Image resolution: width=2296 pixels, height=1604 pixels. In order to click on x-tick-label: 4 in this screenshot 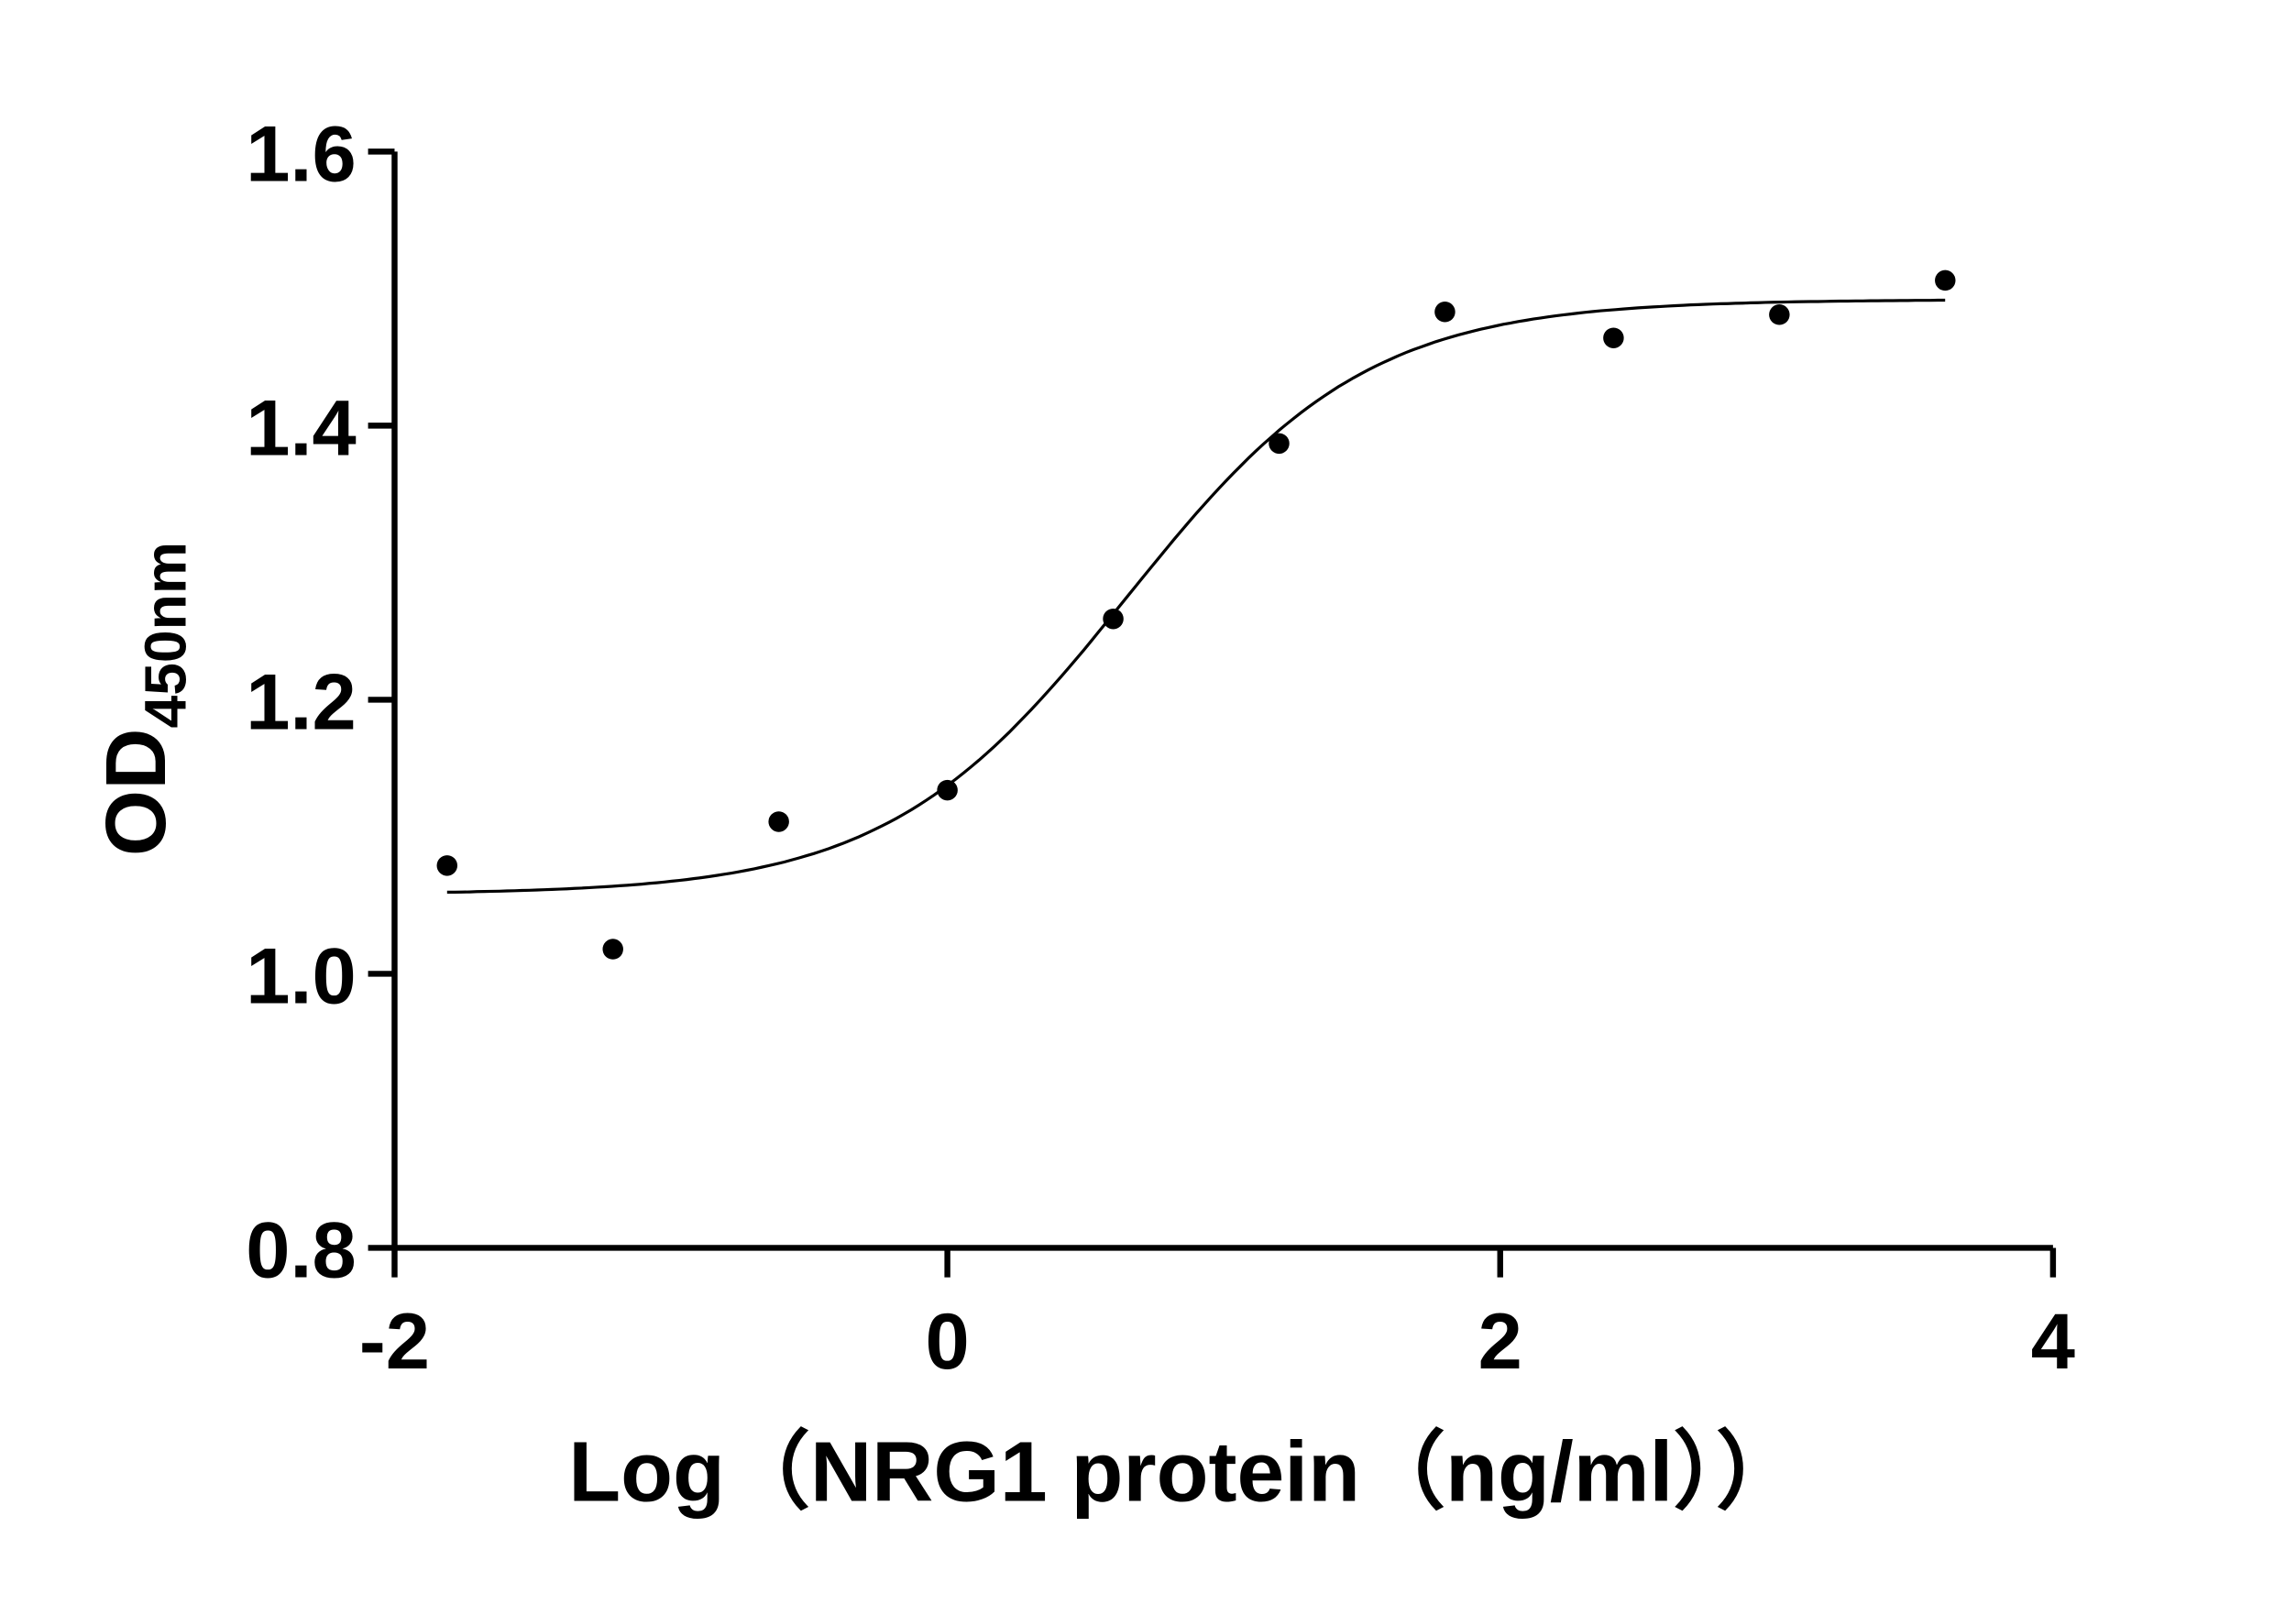, I will do `click(2053, 1342)`.